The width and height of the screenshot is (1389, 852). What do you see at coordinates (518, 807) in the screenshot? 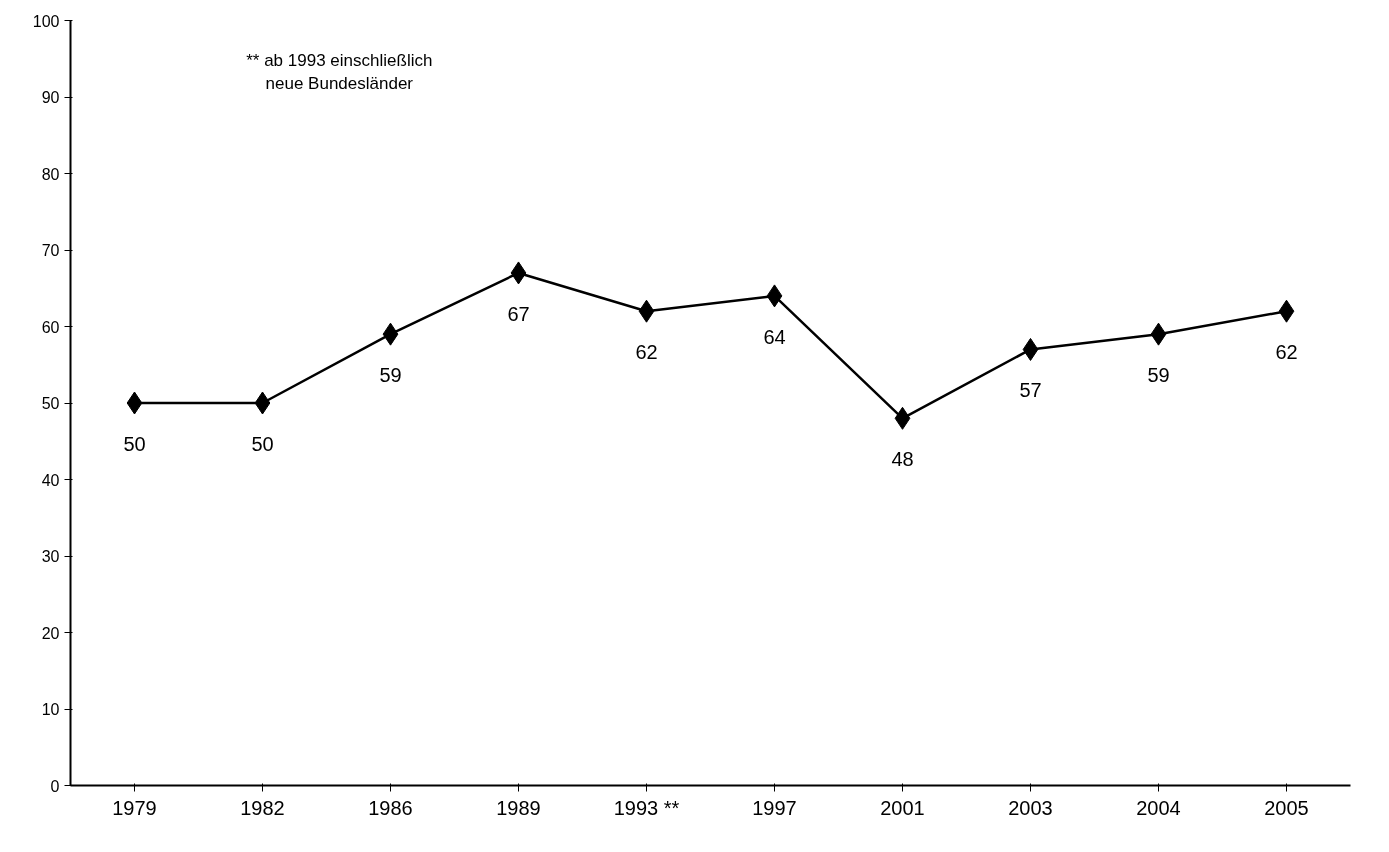
I see `x-tick-label: 1989` at bounding box center [518, 807].